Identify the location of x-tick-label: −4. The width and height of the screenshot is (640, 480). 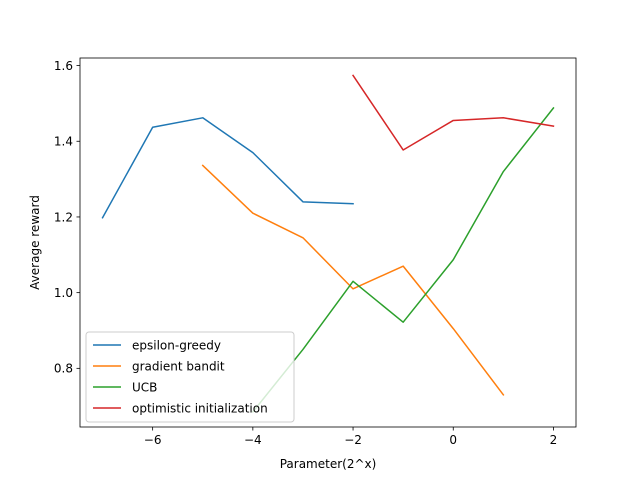
(253, 440).